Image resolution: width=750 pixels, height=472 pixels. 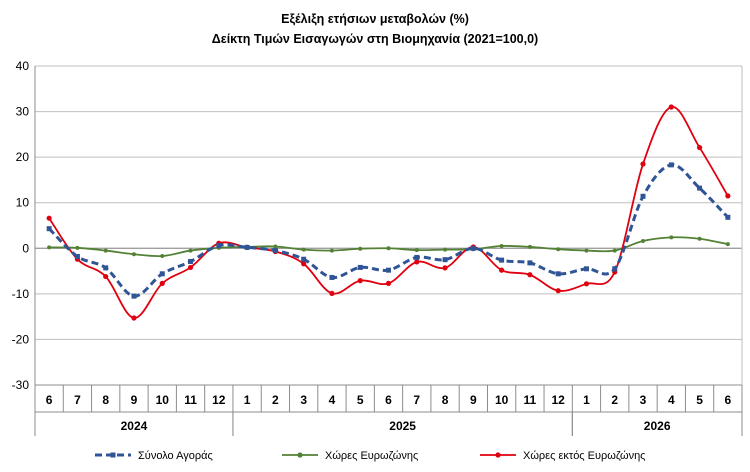 I want to click on y-tick-label: -30, so click(x=21, y=385).